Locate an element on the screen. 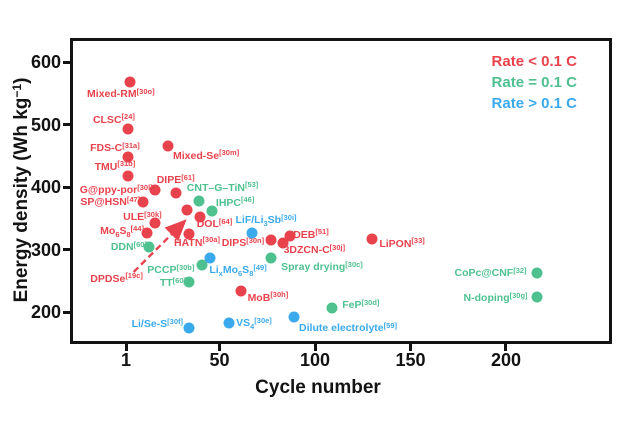 This screenshot has height=426, width=640. label-sup: [19c] is located at coordinates (134, 276).